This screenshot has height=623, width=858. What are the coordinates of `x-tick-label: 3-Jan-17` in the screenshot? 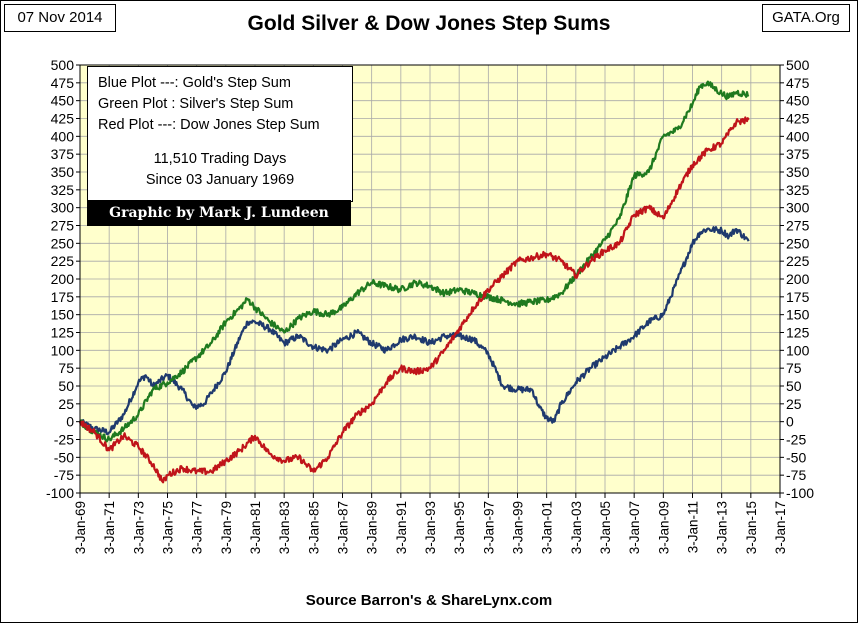 It's located at (780, 527).